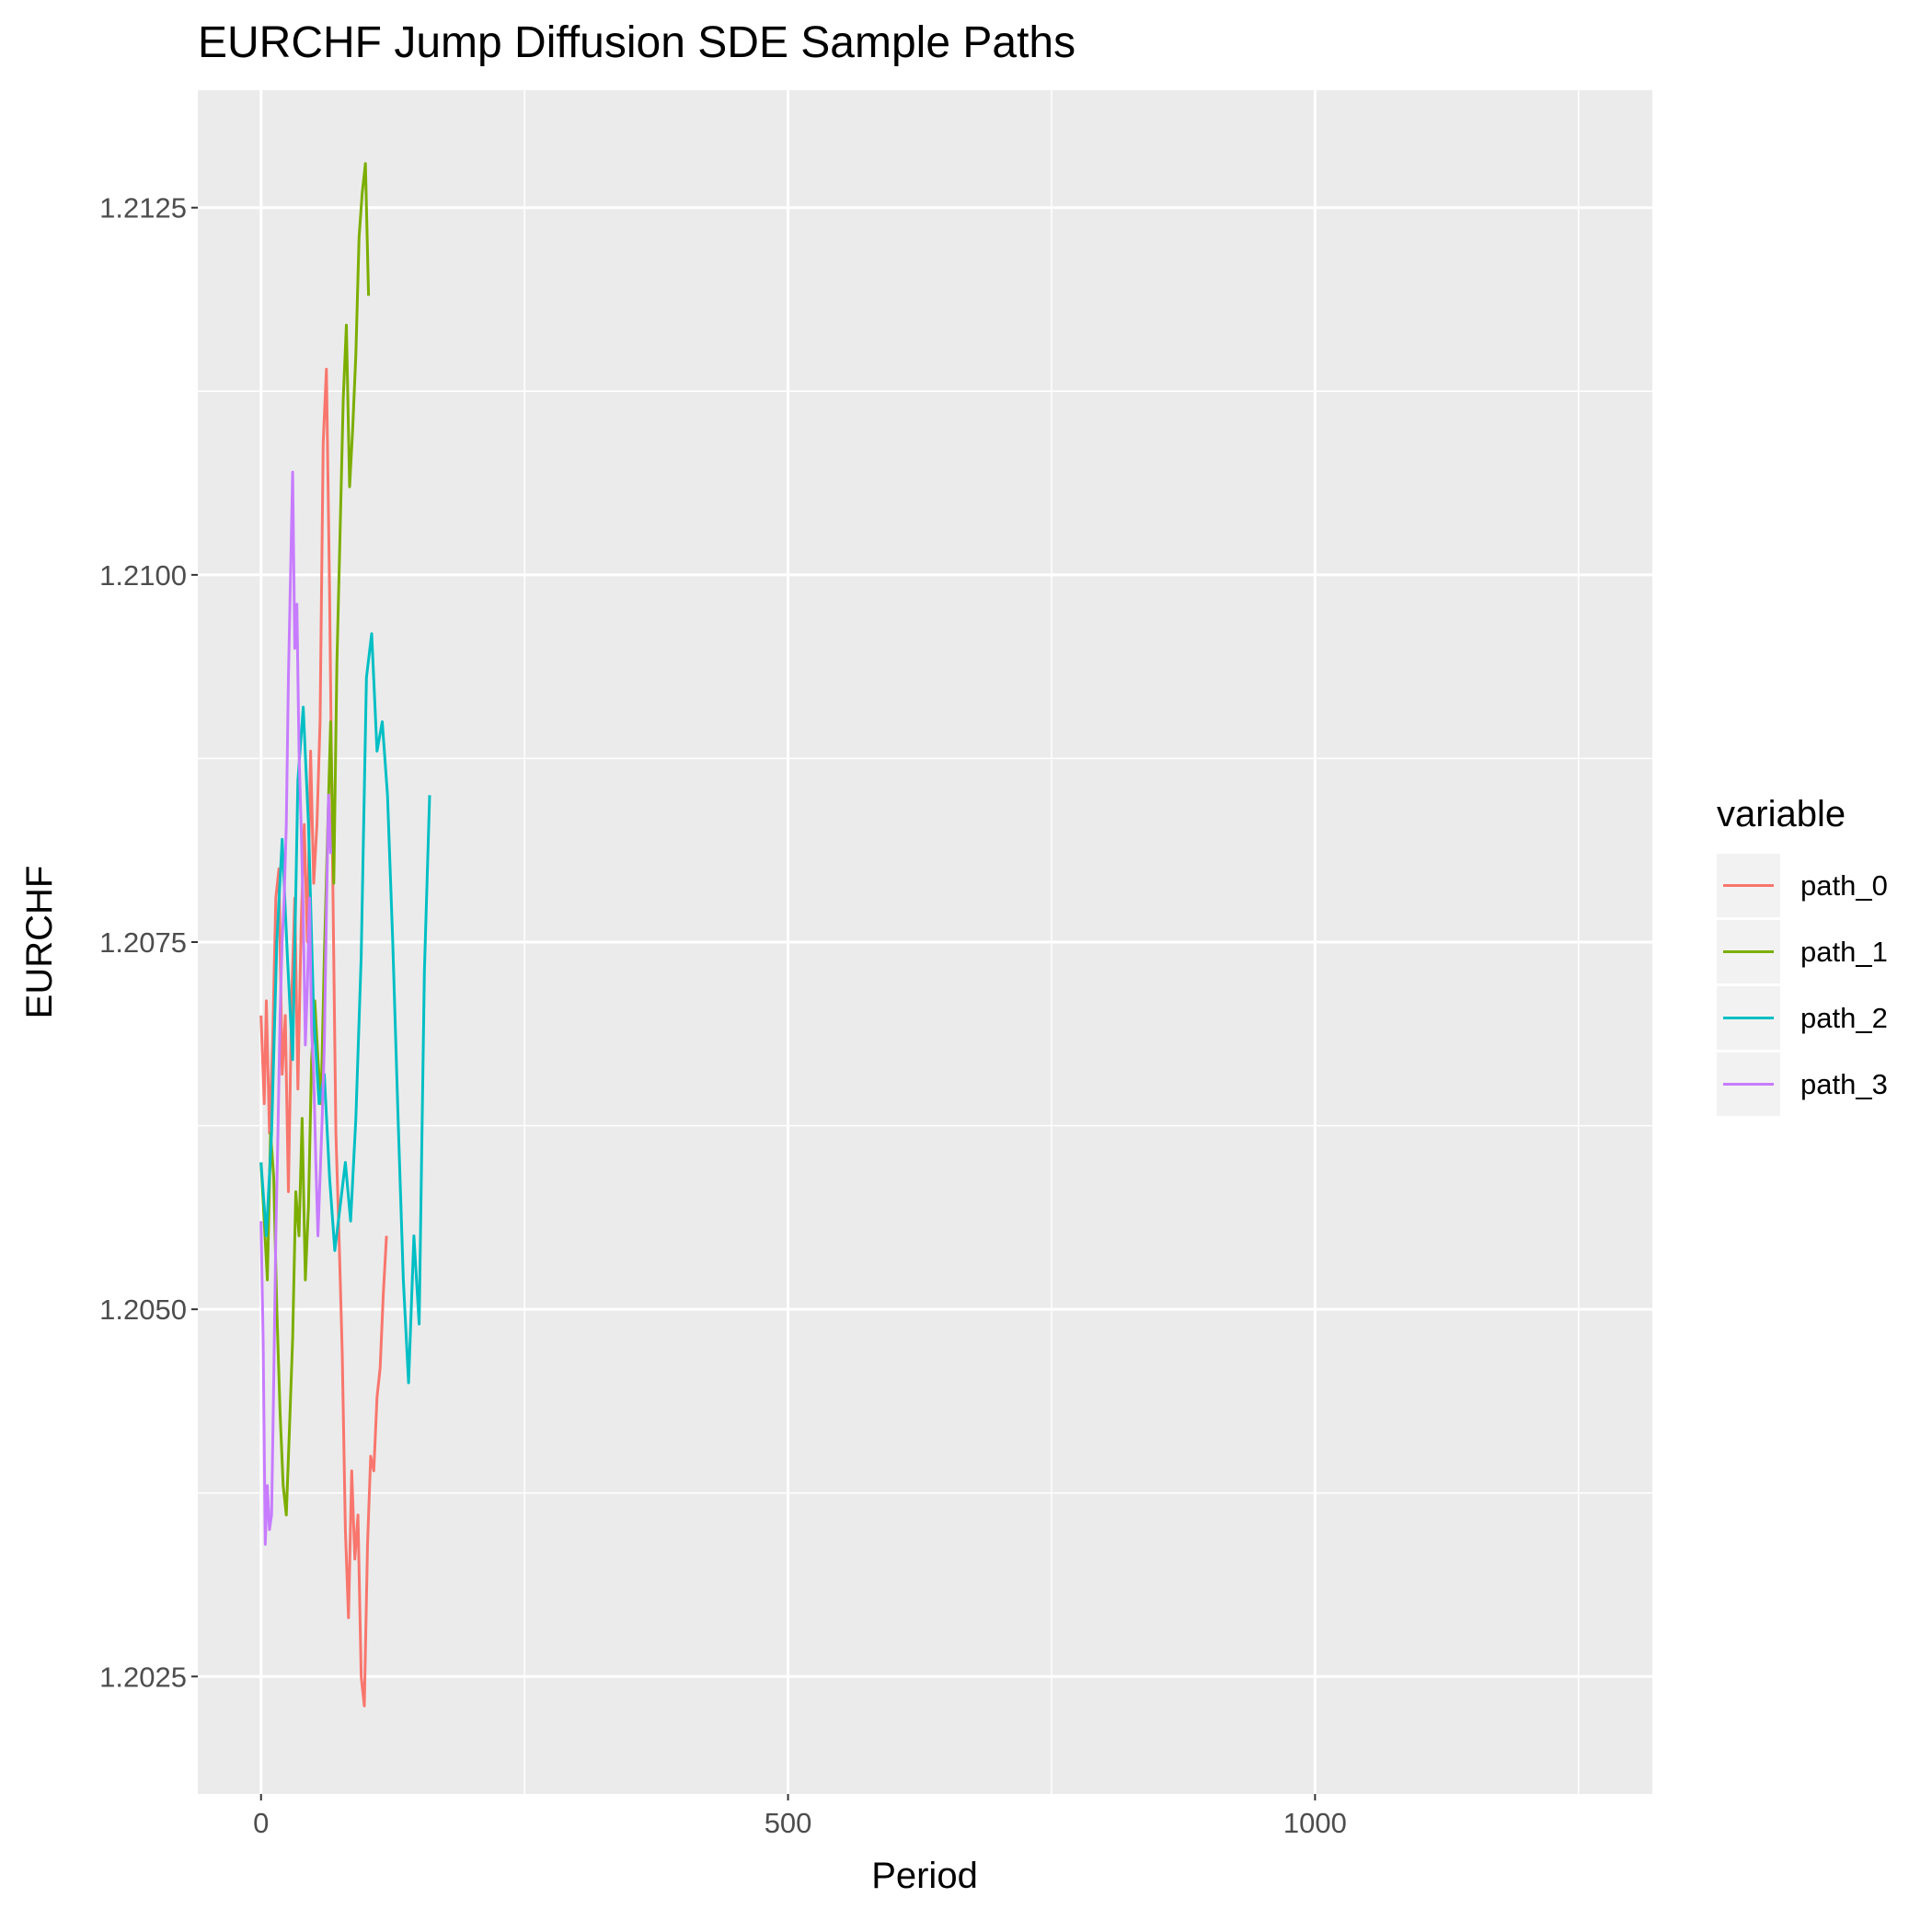 This screenshot has height=1932, width=1932. What do you see at coordinates (788, 1823) in the screenshot?
I see `x-tick-label: 500` at bounding box center [788, 1823].